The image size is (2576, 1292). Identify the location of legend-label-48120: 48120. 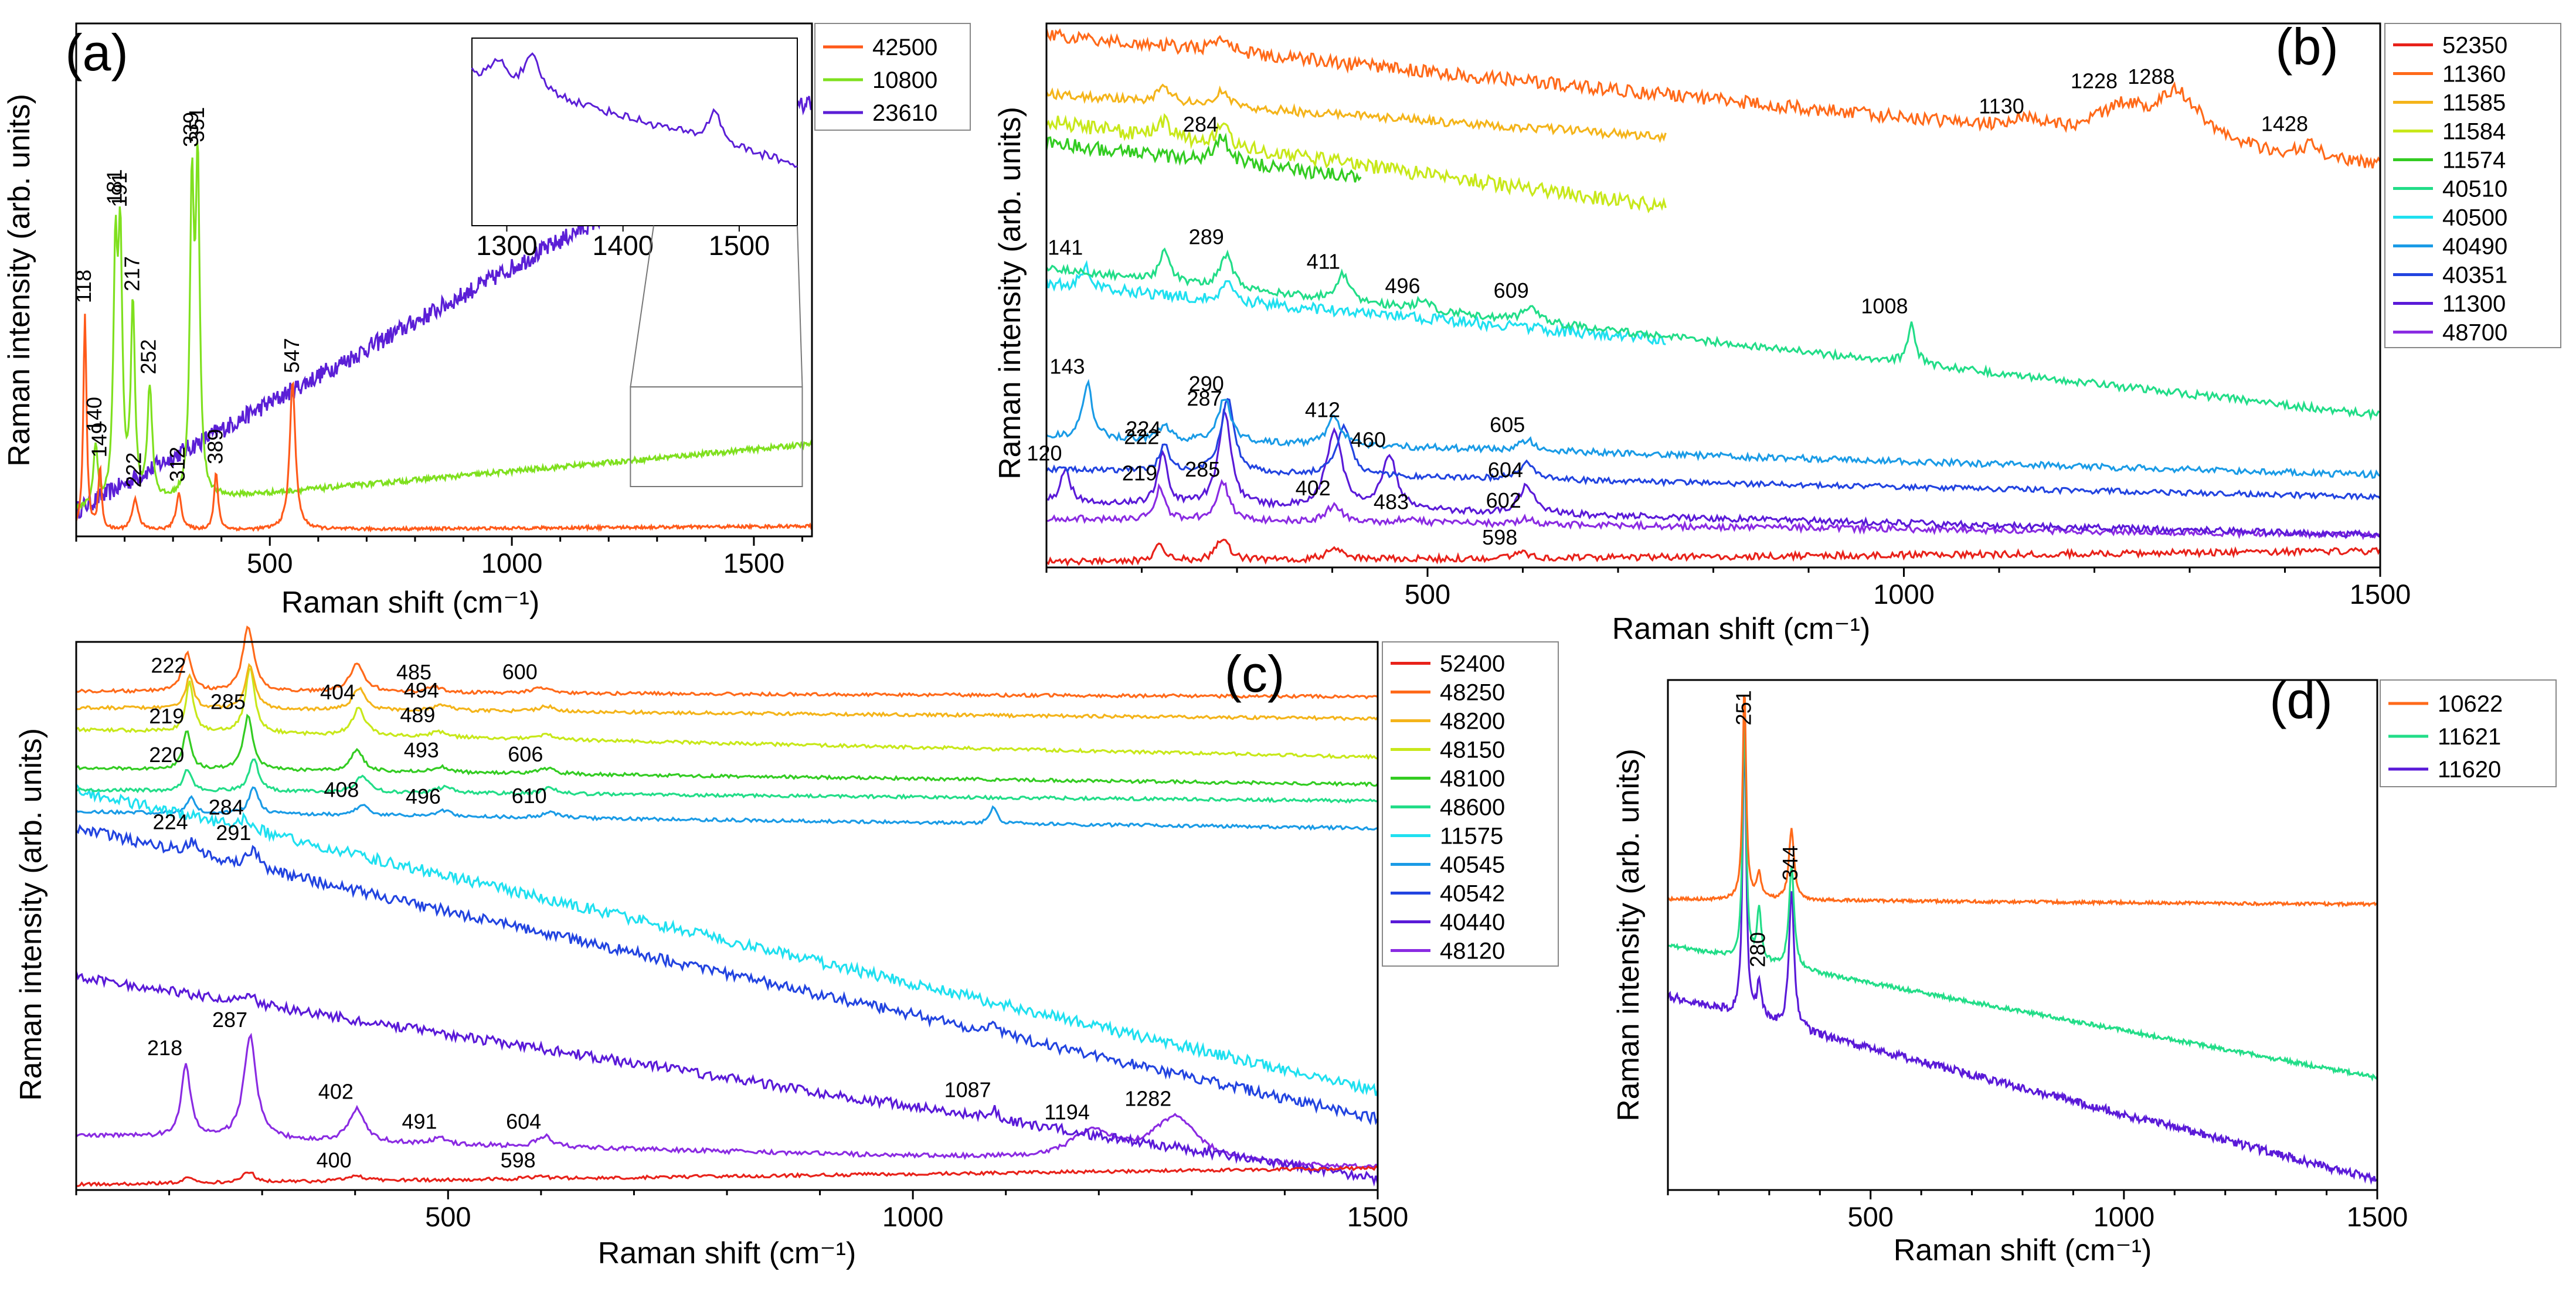
(1473, 951).